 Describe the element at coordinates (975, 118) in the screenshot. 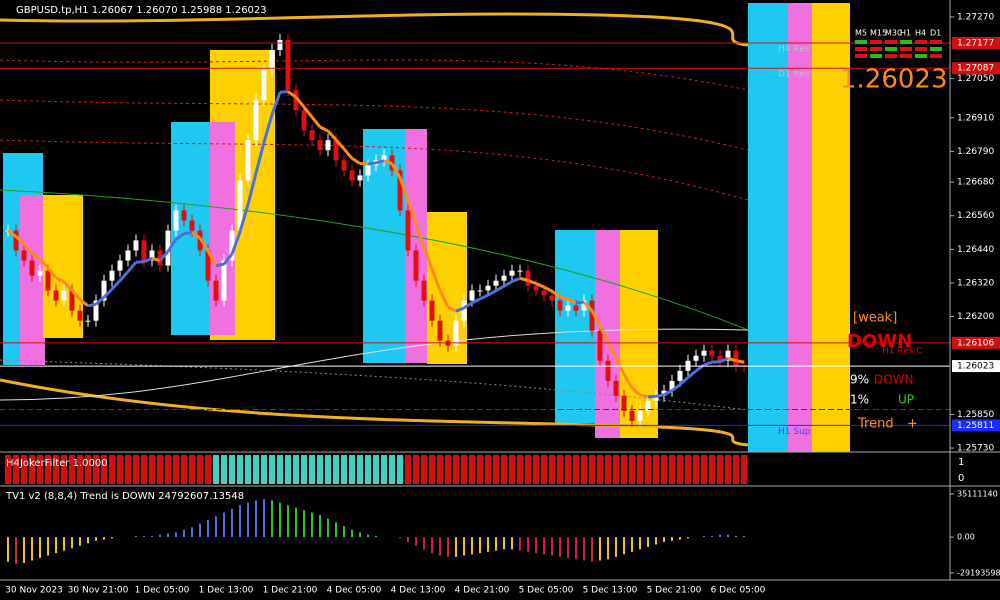

I see `y-tick-label: 1.26910` at that location.